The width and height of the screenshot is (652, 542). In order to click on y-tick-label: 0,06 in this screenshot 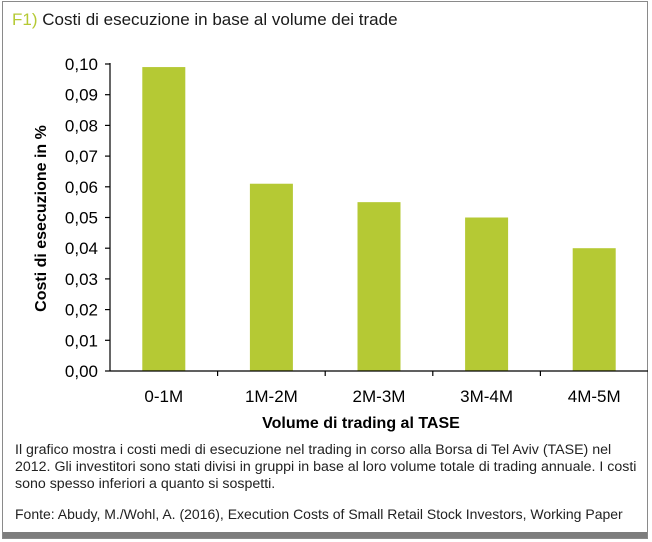, I will do `click(81, 187)`.